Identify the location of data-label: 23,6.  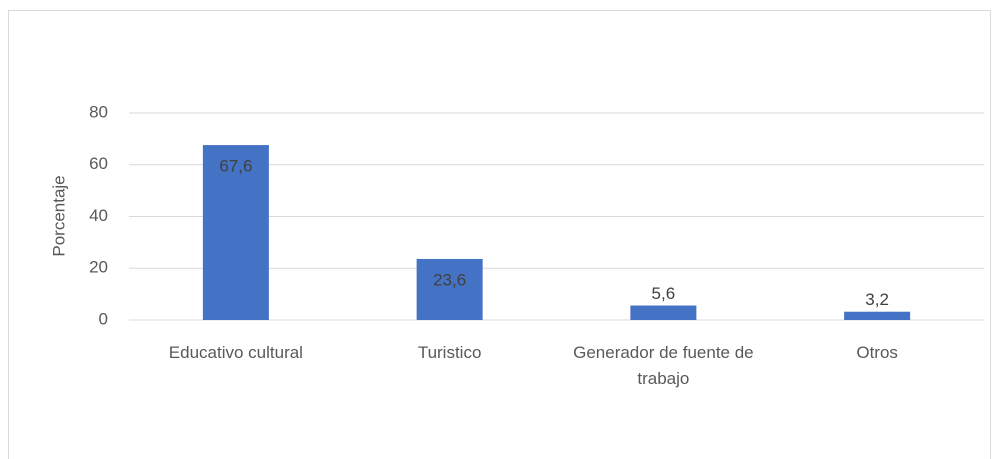
(449, 279).